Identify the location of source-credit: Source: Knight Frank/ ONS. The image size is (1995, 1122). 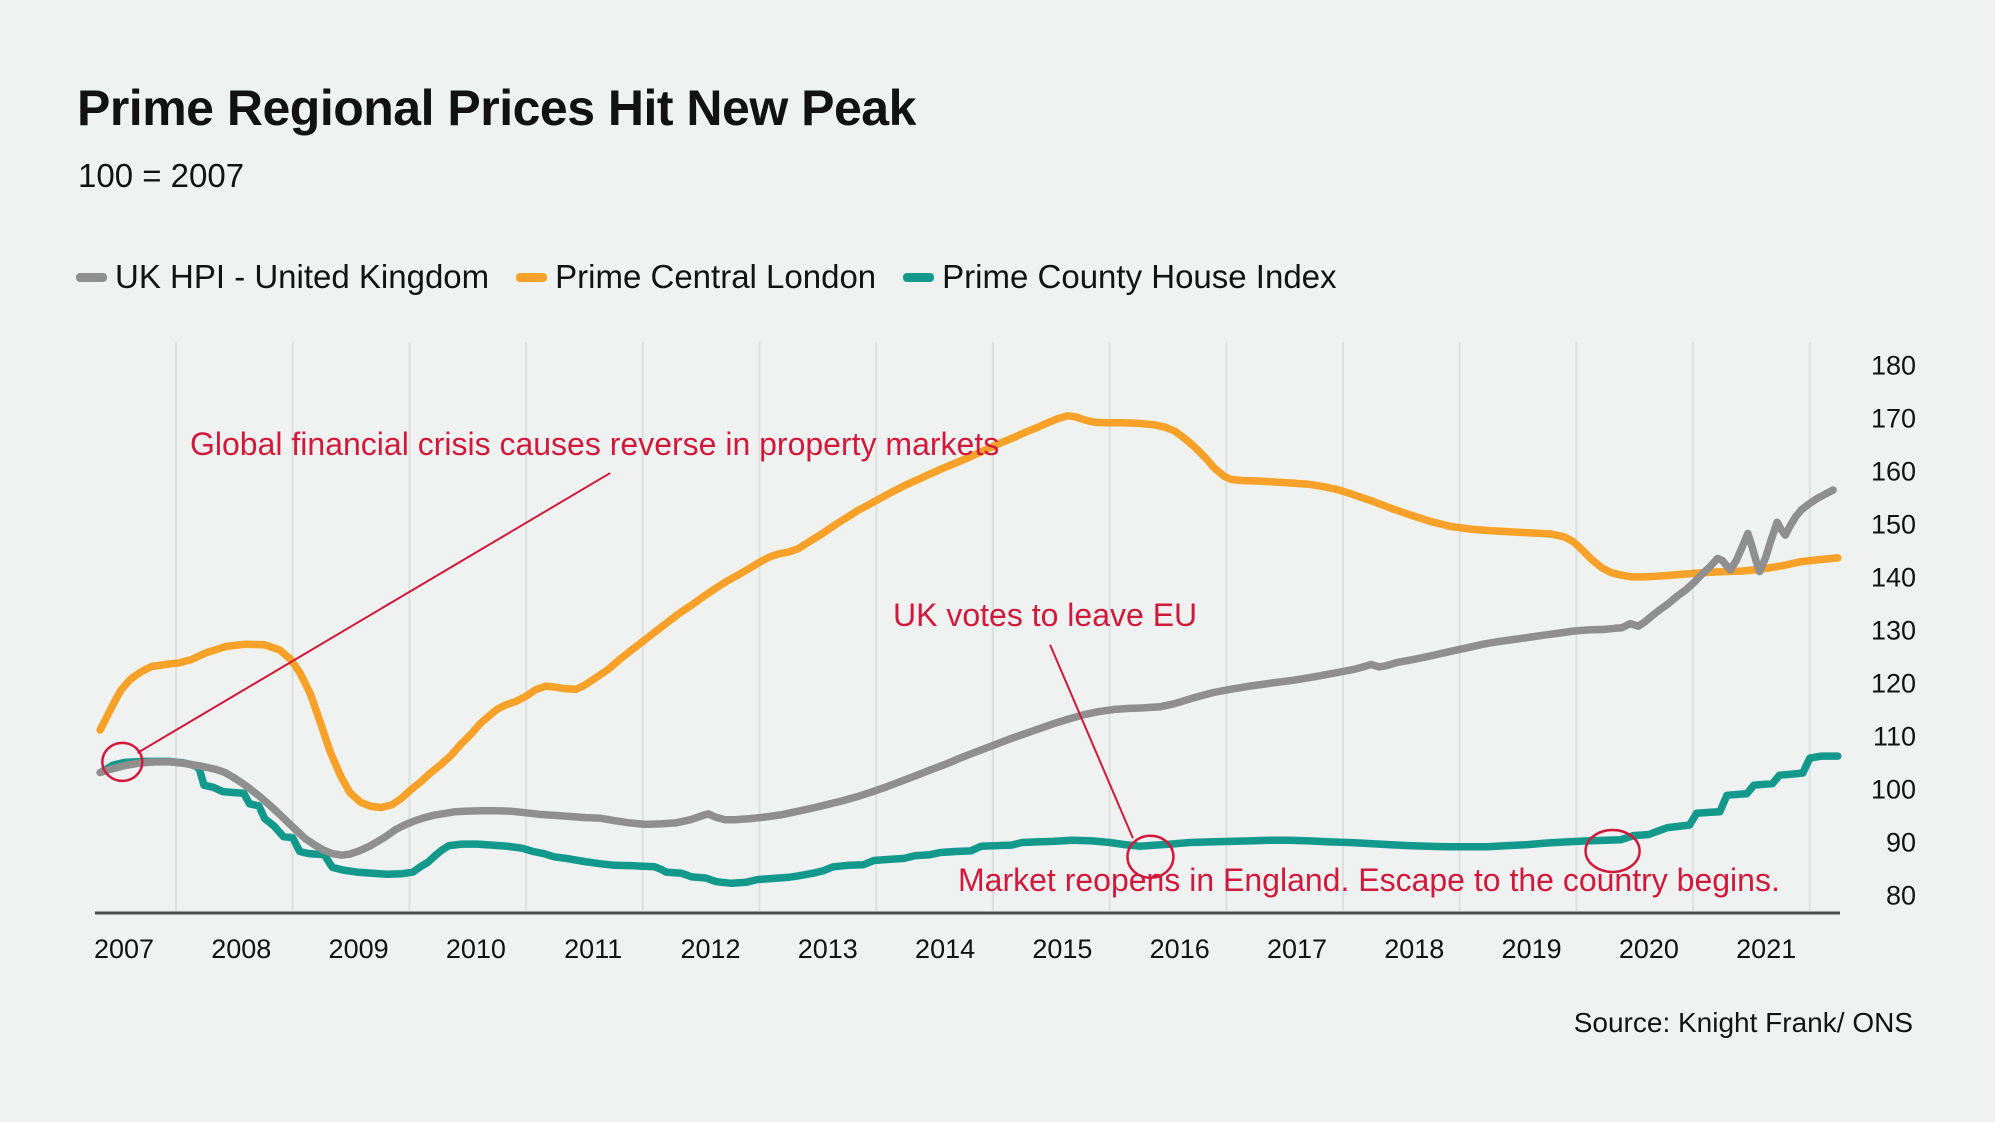
(1743, 1022).